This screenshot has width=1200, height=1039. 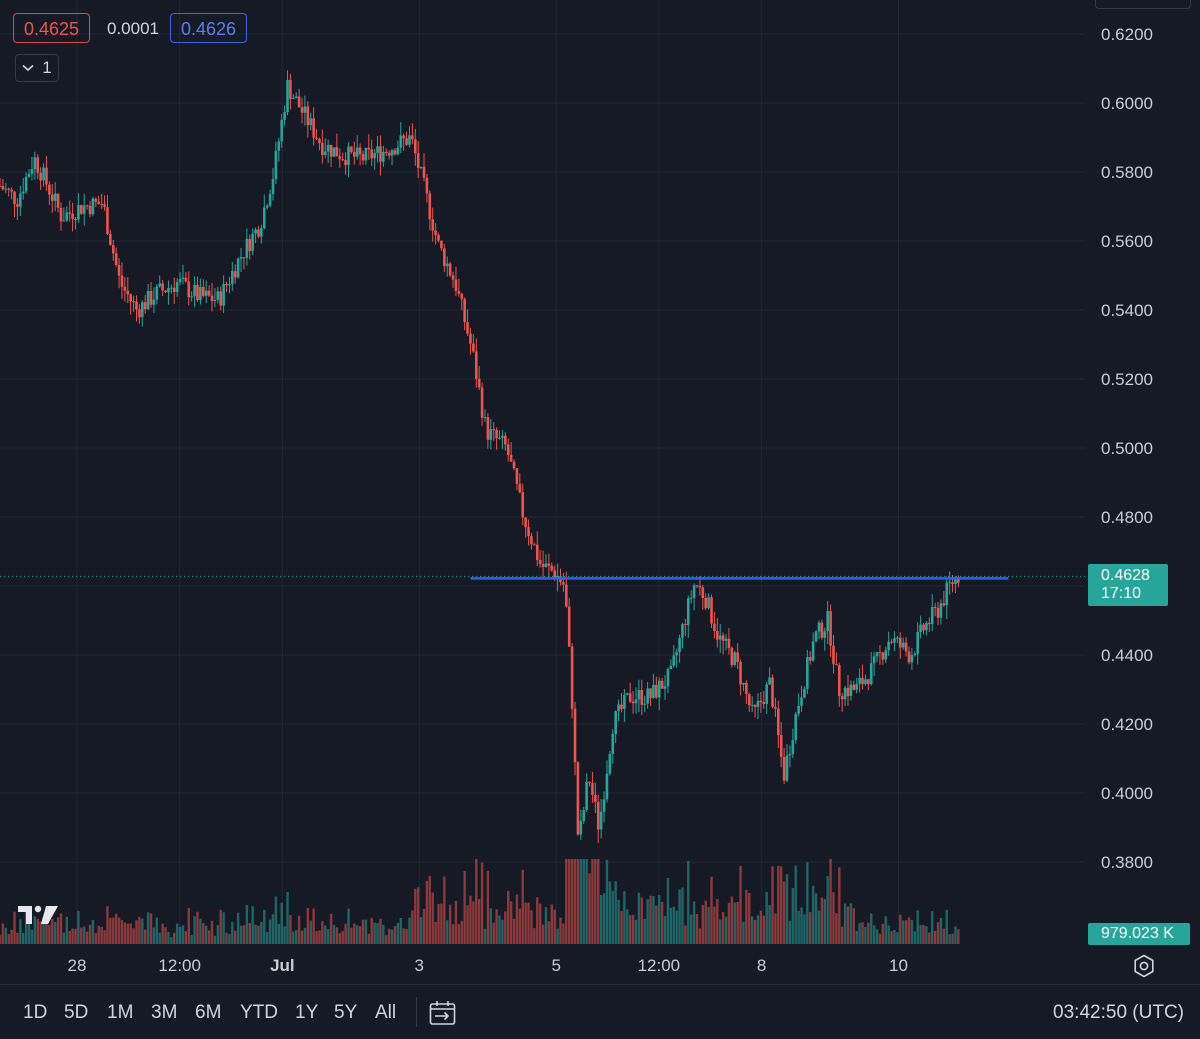 What do you see at coordinates (1144, 966) in the screenshot?
I see `gear-icon` at bounding box center [1144, 966].